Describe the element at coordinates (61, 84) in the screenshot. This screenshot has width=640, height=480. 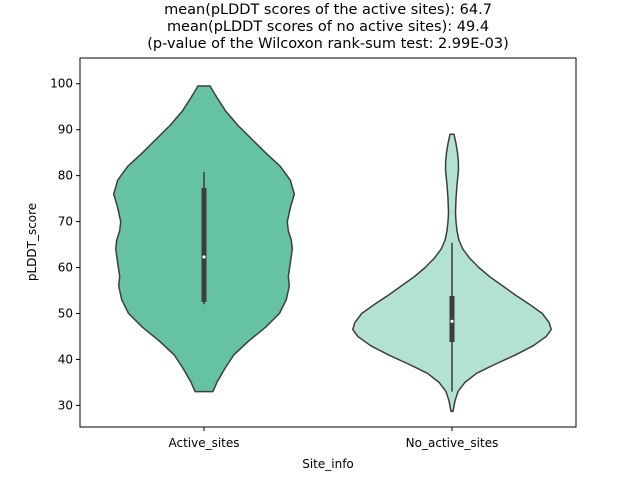
I see `y-tick-label: 100` at that location.